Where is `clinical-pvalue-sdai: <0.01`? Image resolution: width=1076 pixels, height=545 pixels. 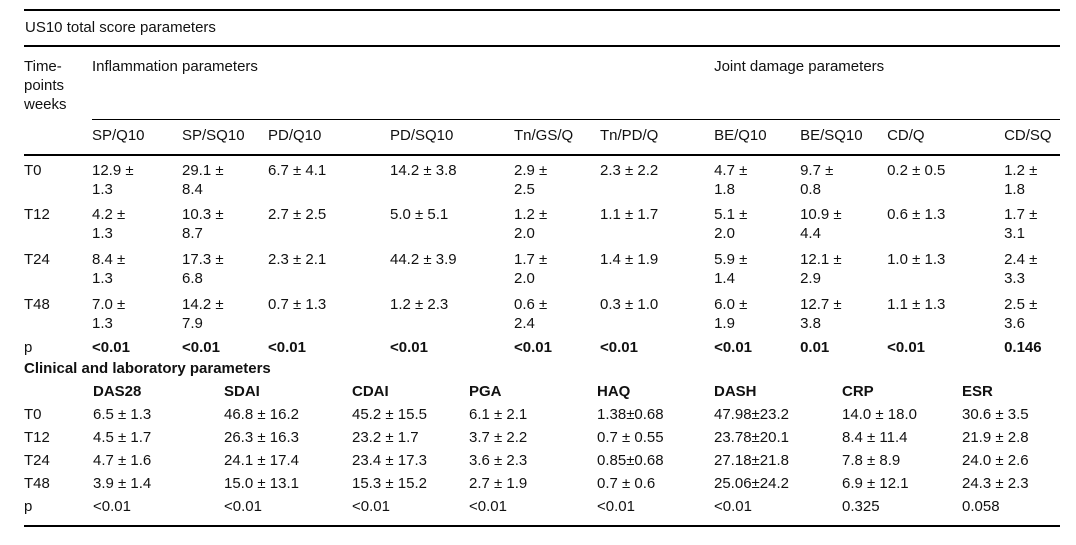 clinical-pvalue-sdai: <0.01 is located at coordinates (243, 506).